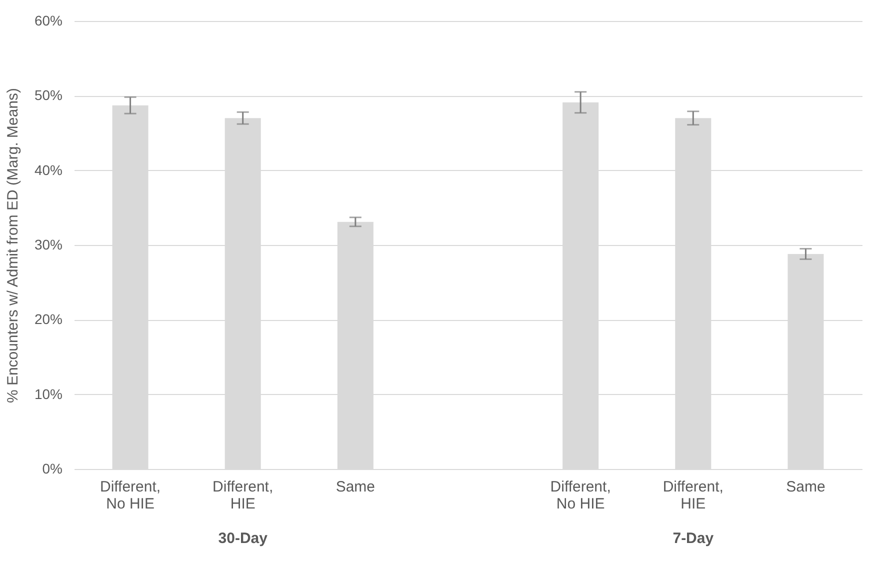 The image size is (893, 570). Describe the element at coordinates (52, 468) in the screenshot. I see `y-tick-label: 0%` at that location.